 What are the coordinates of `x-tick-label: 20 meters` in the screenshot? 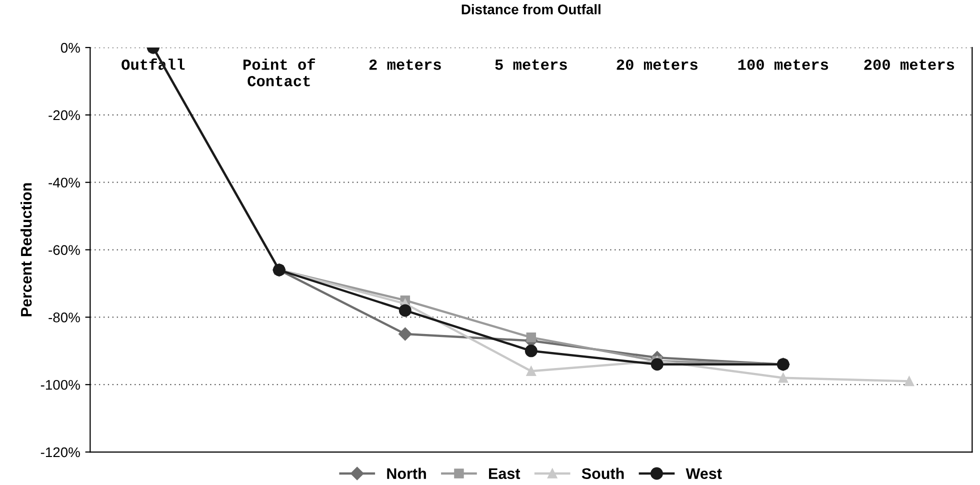 It's located at (657, 64).